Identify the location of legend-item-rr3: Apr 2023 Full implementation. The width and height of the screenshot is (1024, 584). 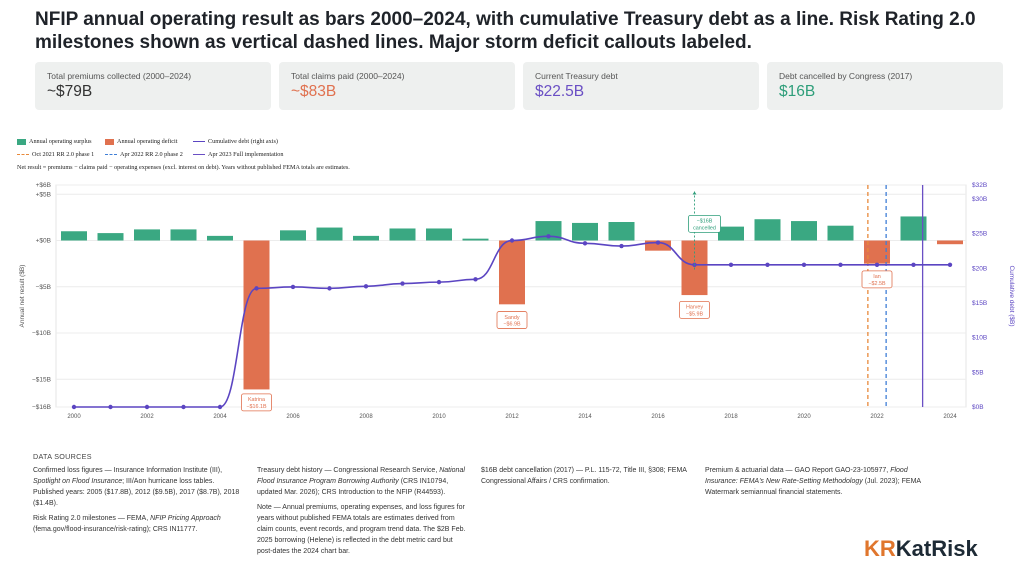
(238, 154).